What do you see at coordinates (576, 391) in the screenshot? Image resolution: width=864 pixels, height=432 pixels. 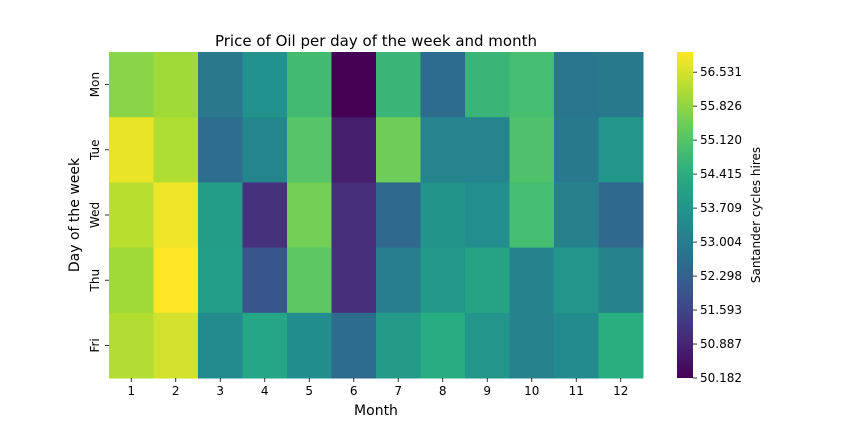 I see `x-tick-label: 11` at bounding box center [576, 391].